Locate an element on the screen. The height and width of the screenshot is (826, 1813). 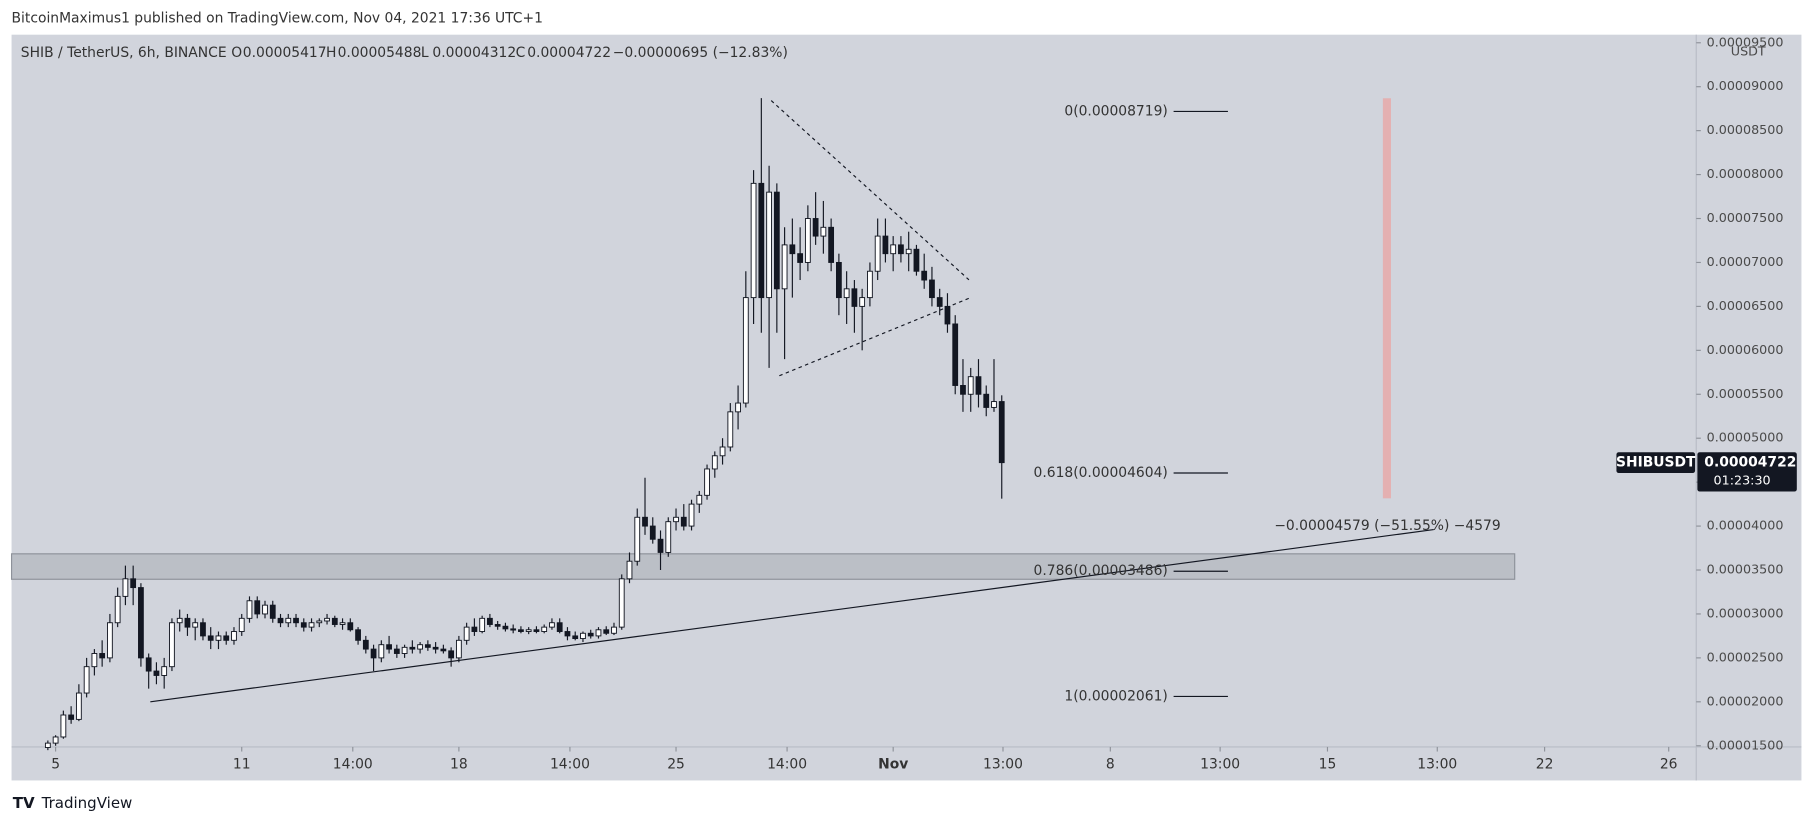
legend-key: H is located at coordinates (331, 53).